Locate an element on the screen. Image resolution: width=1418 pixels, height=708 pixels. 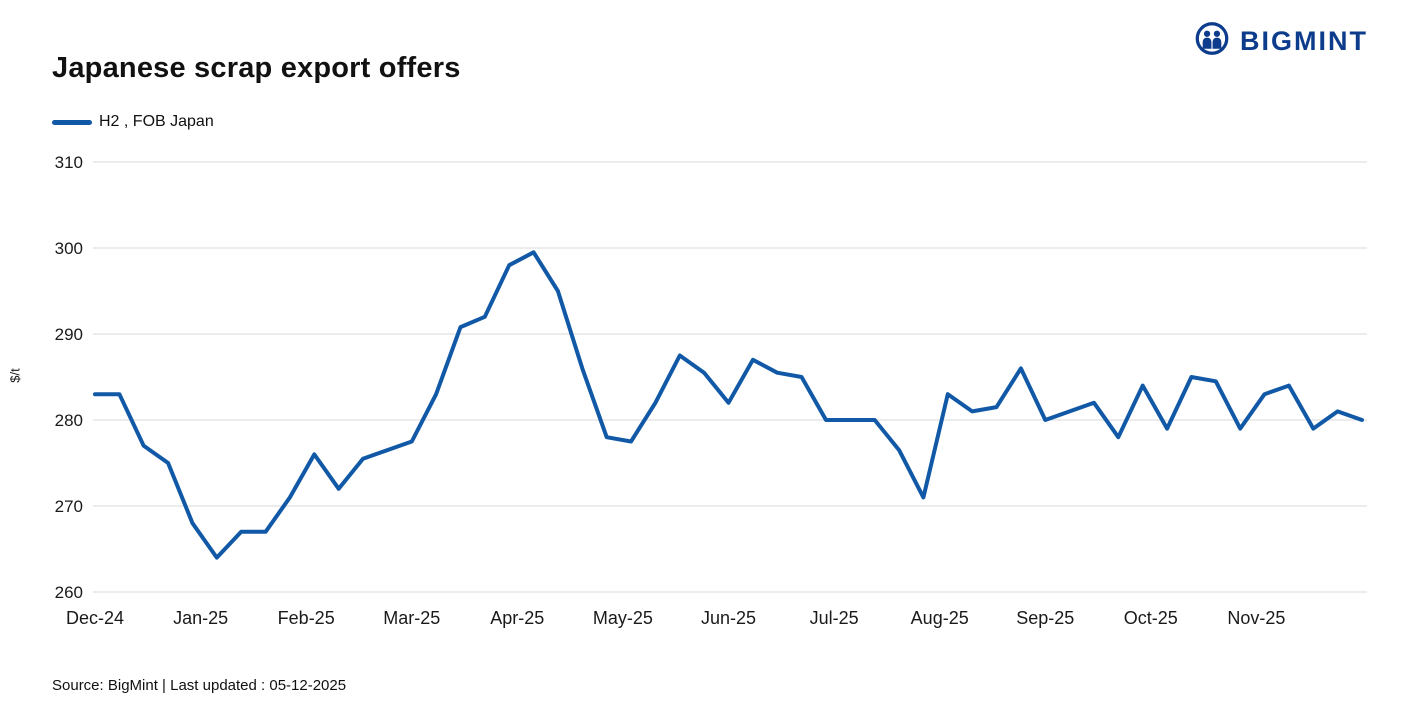
legend: H2 , FOB Japan is located at coordinates (133, 122).